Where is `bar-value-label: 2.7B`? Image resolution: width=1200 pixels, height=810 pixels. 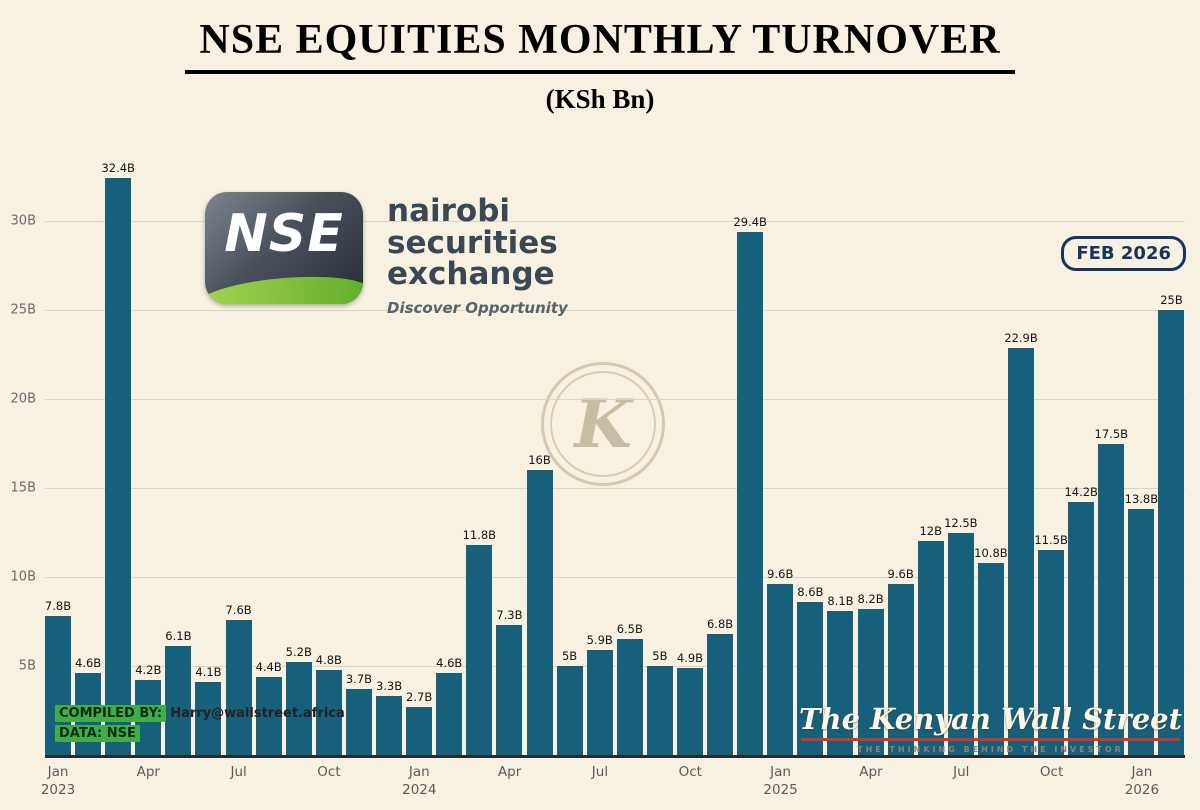
bar-value-label: 2.7B is located at coordinates (419, 696).